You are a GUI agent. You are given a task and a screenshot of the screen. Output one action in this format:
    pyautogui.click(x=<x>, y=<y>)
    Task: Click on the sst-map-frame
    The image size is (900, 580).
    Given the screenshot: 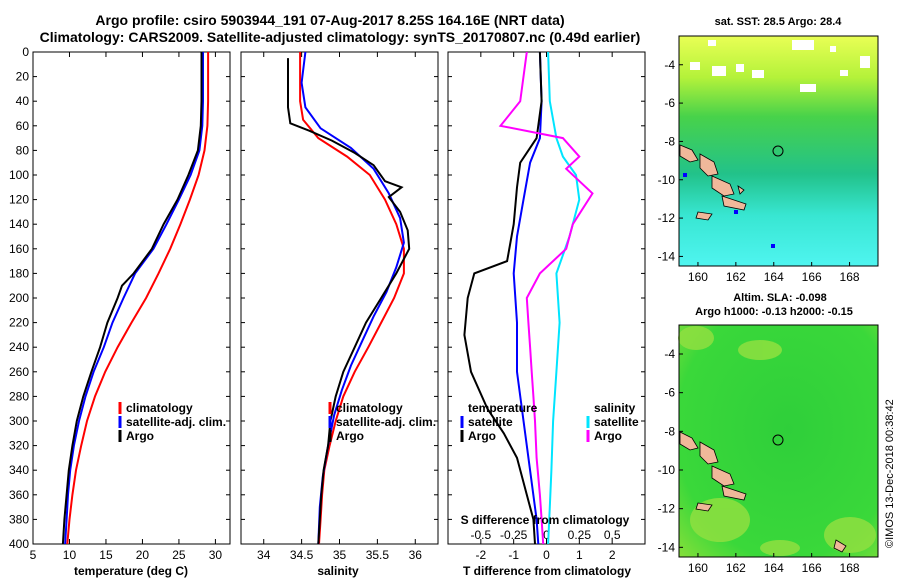 What is the action you would take?
    pyautogui.click(x=778, y=151)
    